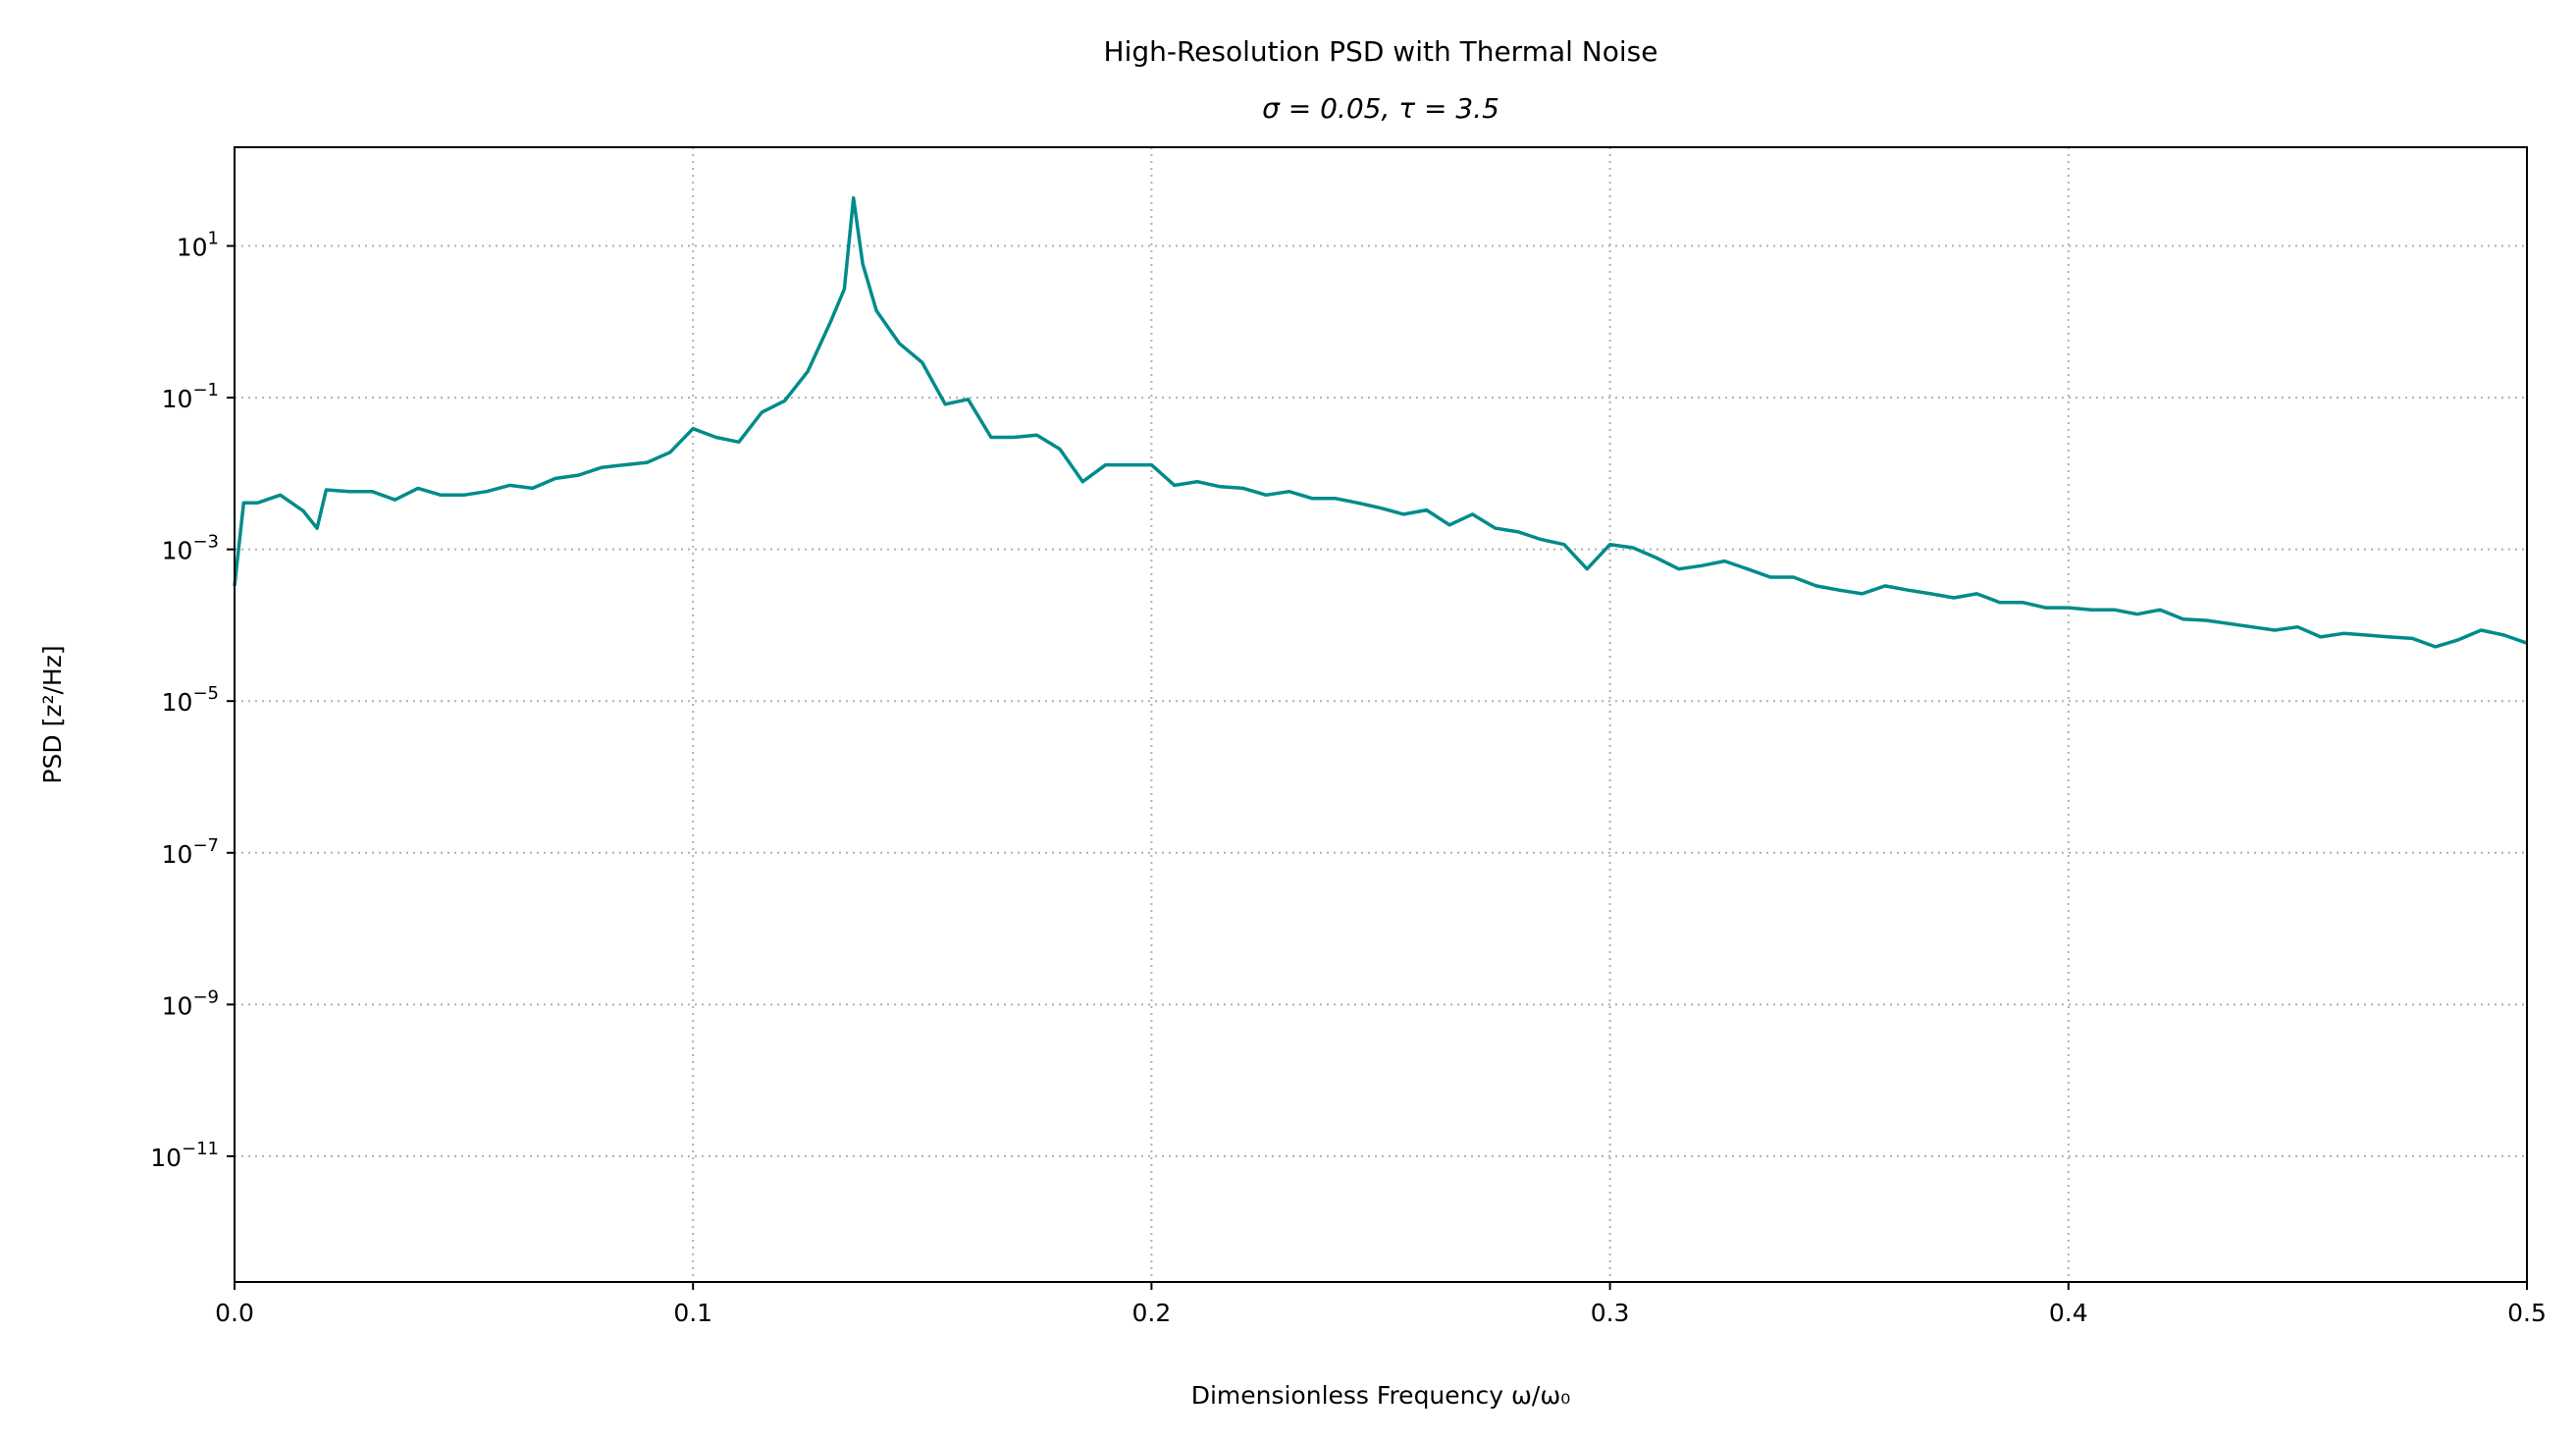  Describe the element at coordinates (1381, 1305) in the screenshot. I see `x-axis: 0.0 0.1 0.2 0.3 0.4 0.5` at that location.